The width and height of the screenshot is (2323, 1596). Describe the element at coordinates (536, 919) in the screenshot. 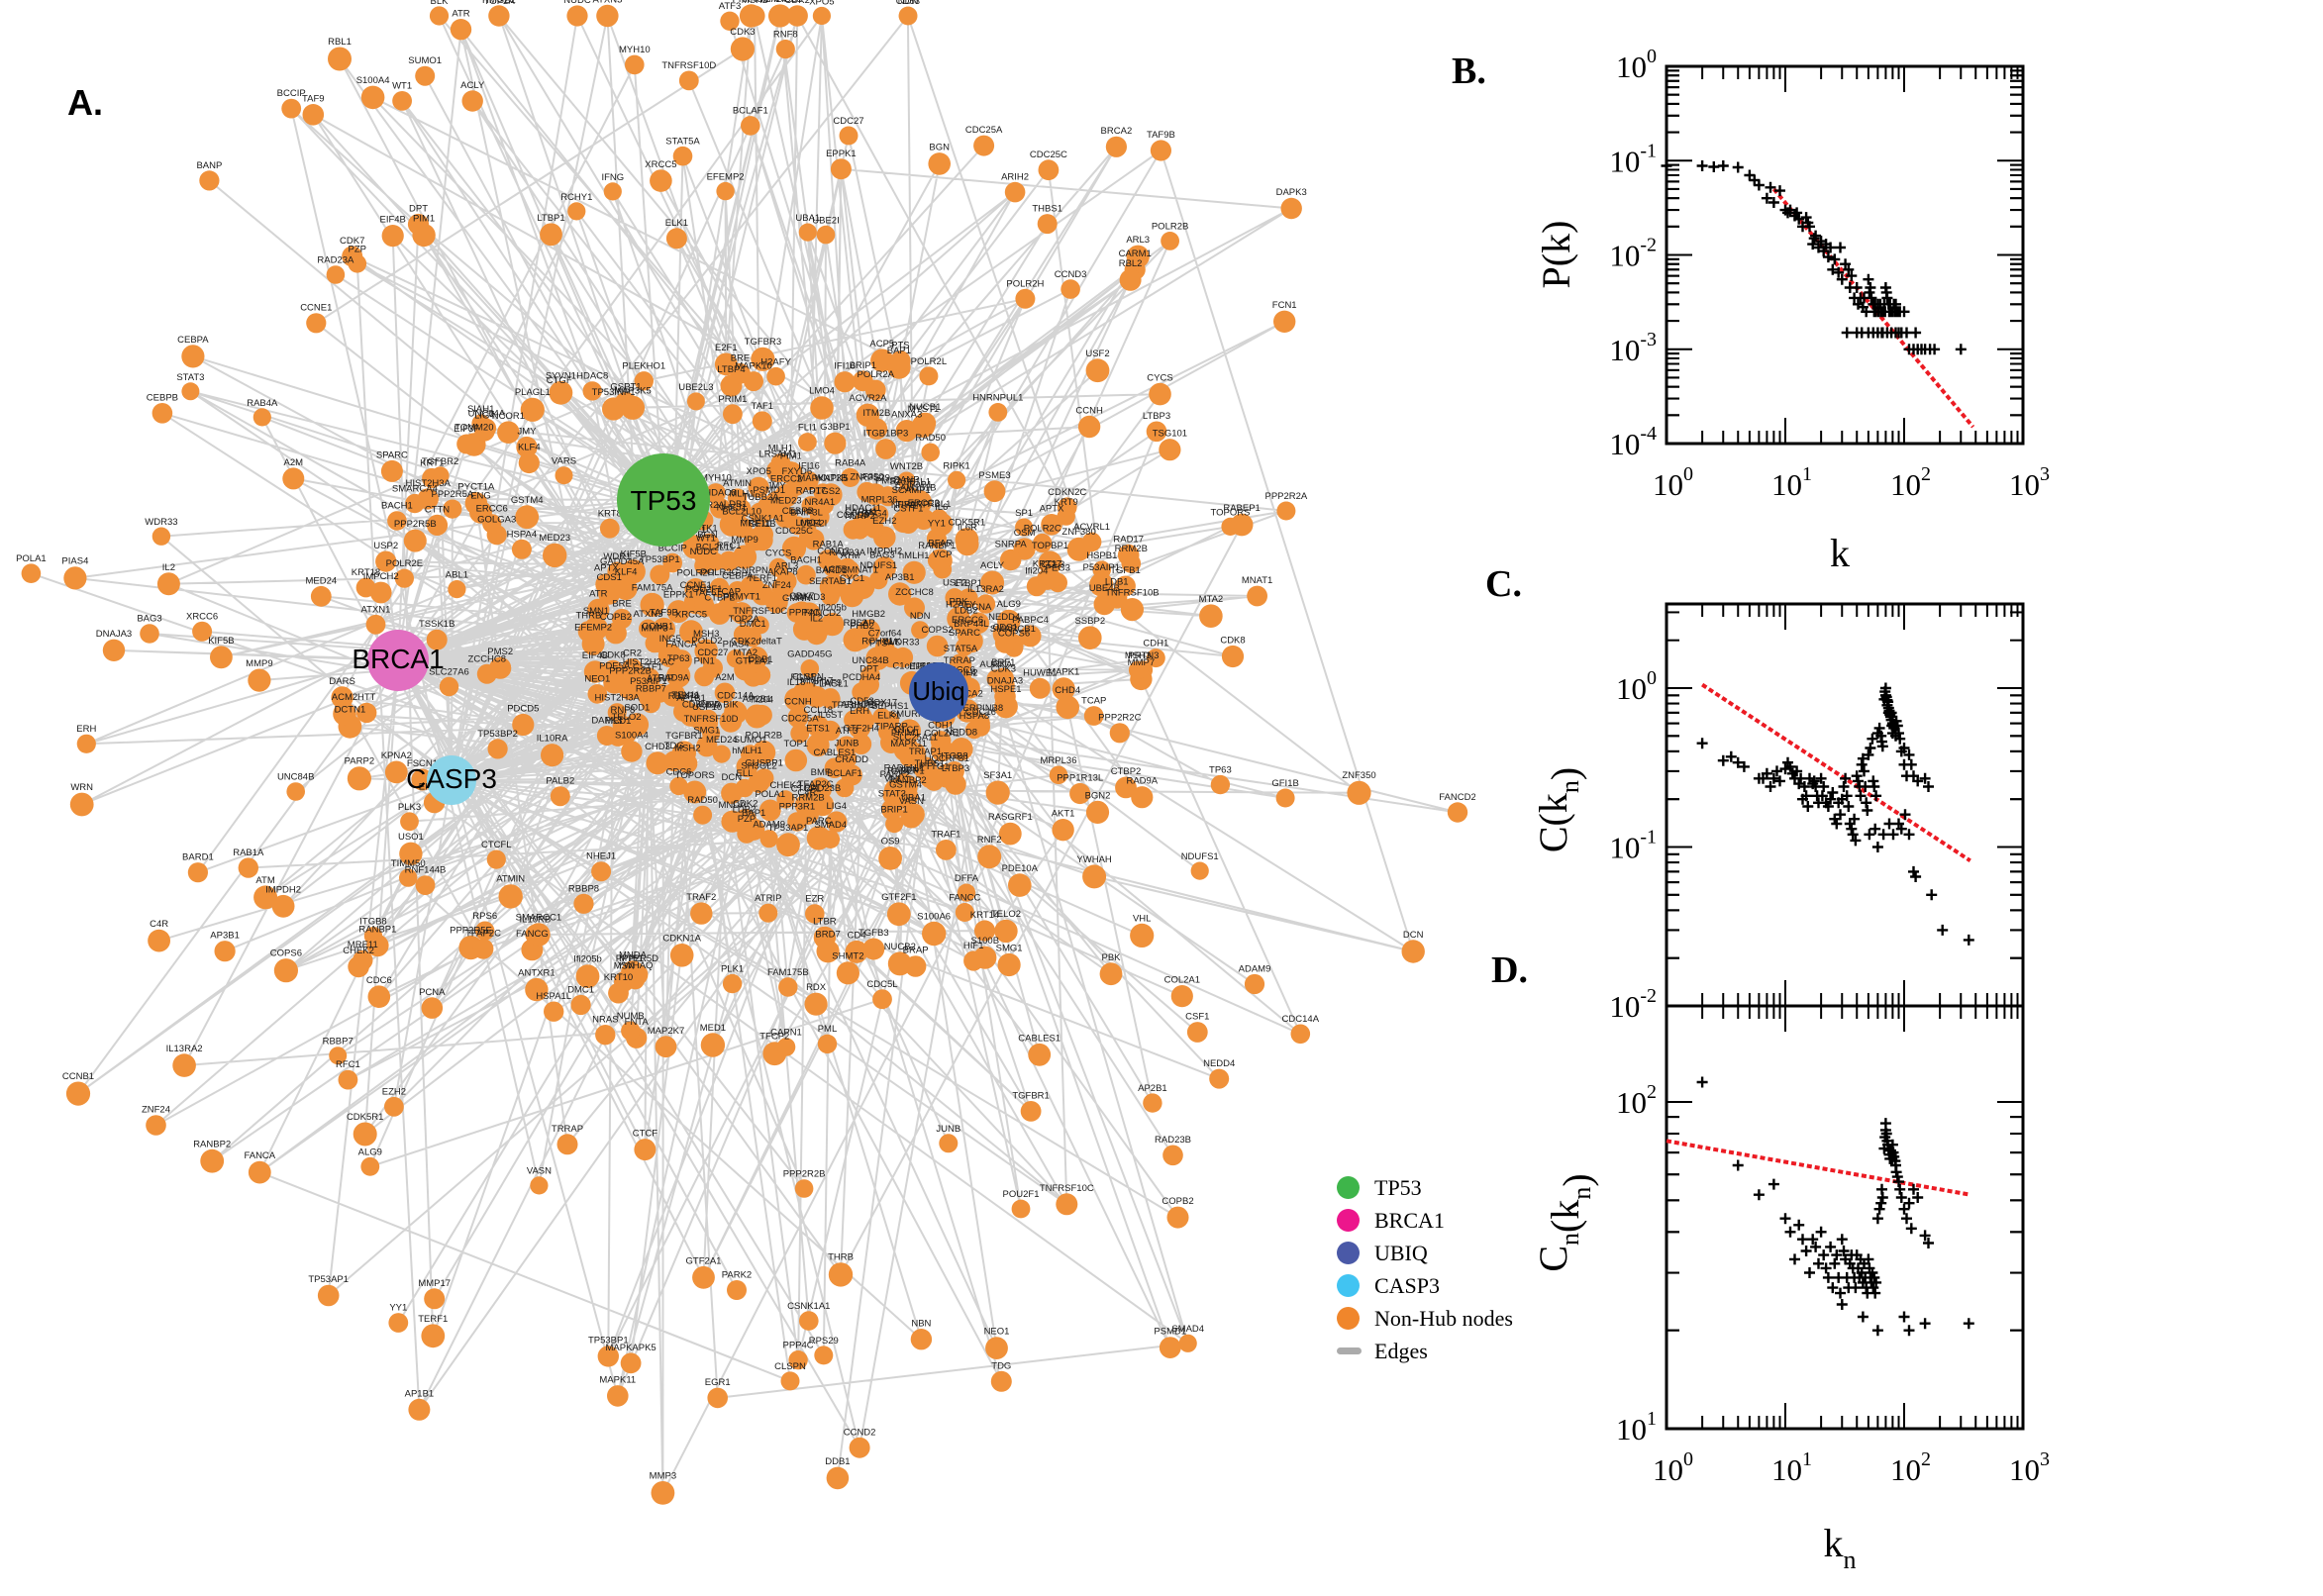

I see `network-node-label: IL10RB` at that location.